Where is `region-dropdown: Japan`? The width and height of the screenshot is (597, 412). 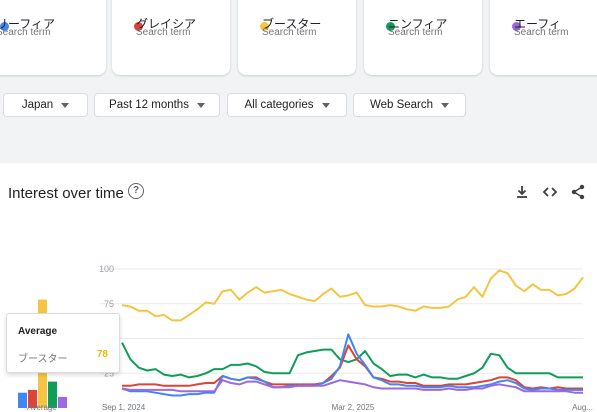 region-dropdown: Japan is located at coordinates (45, 105).